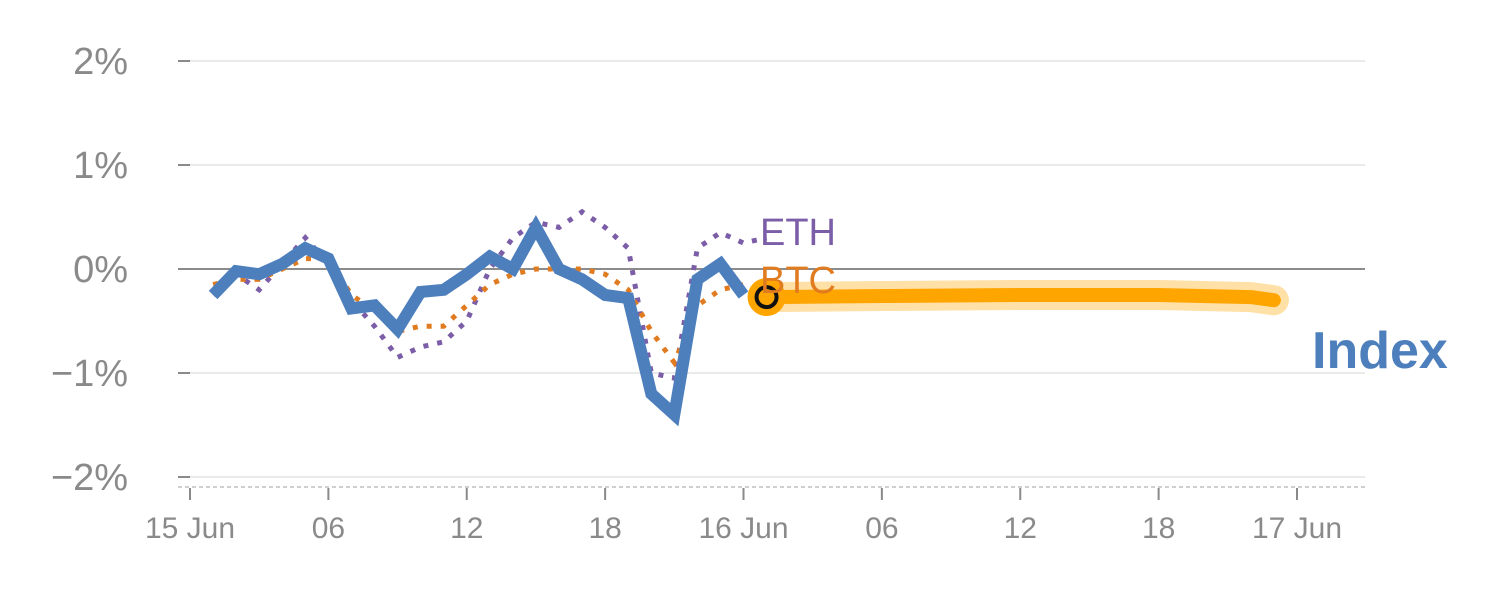  I want to click on y-tick-label: −1%, so click(89, 374).